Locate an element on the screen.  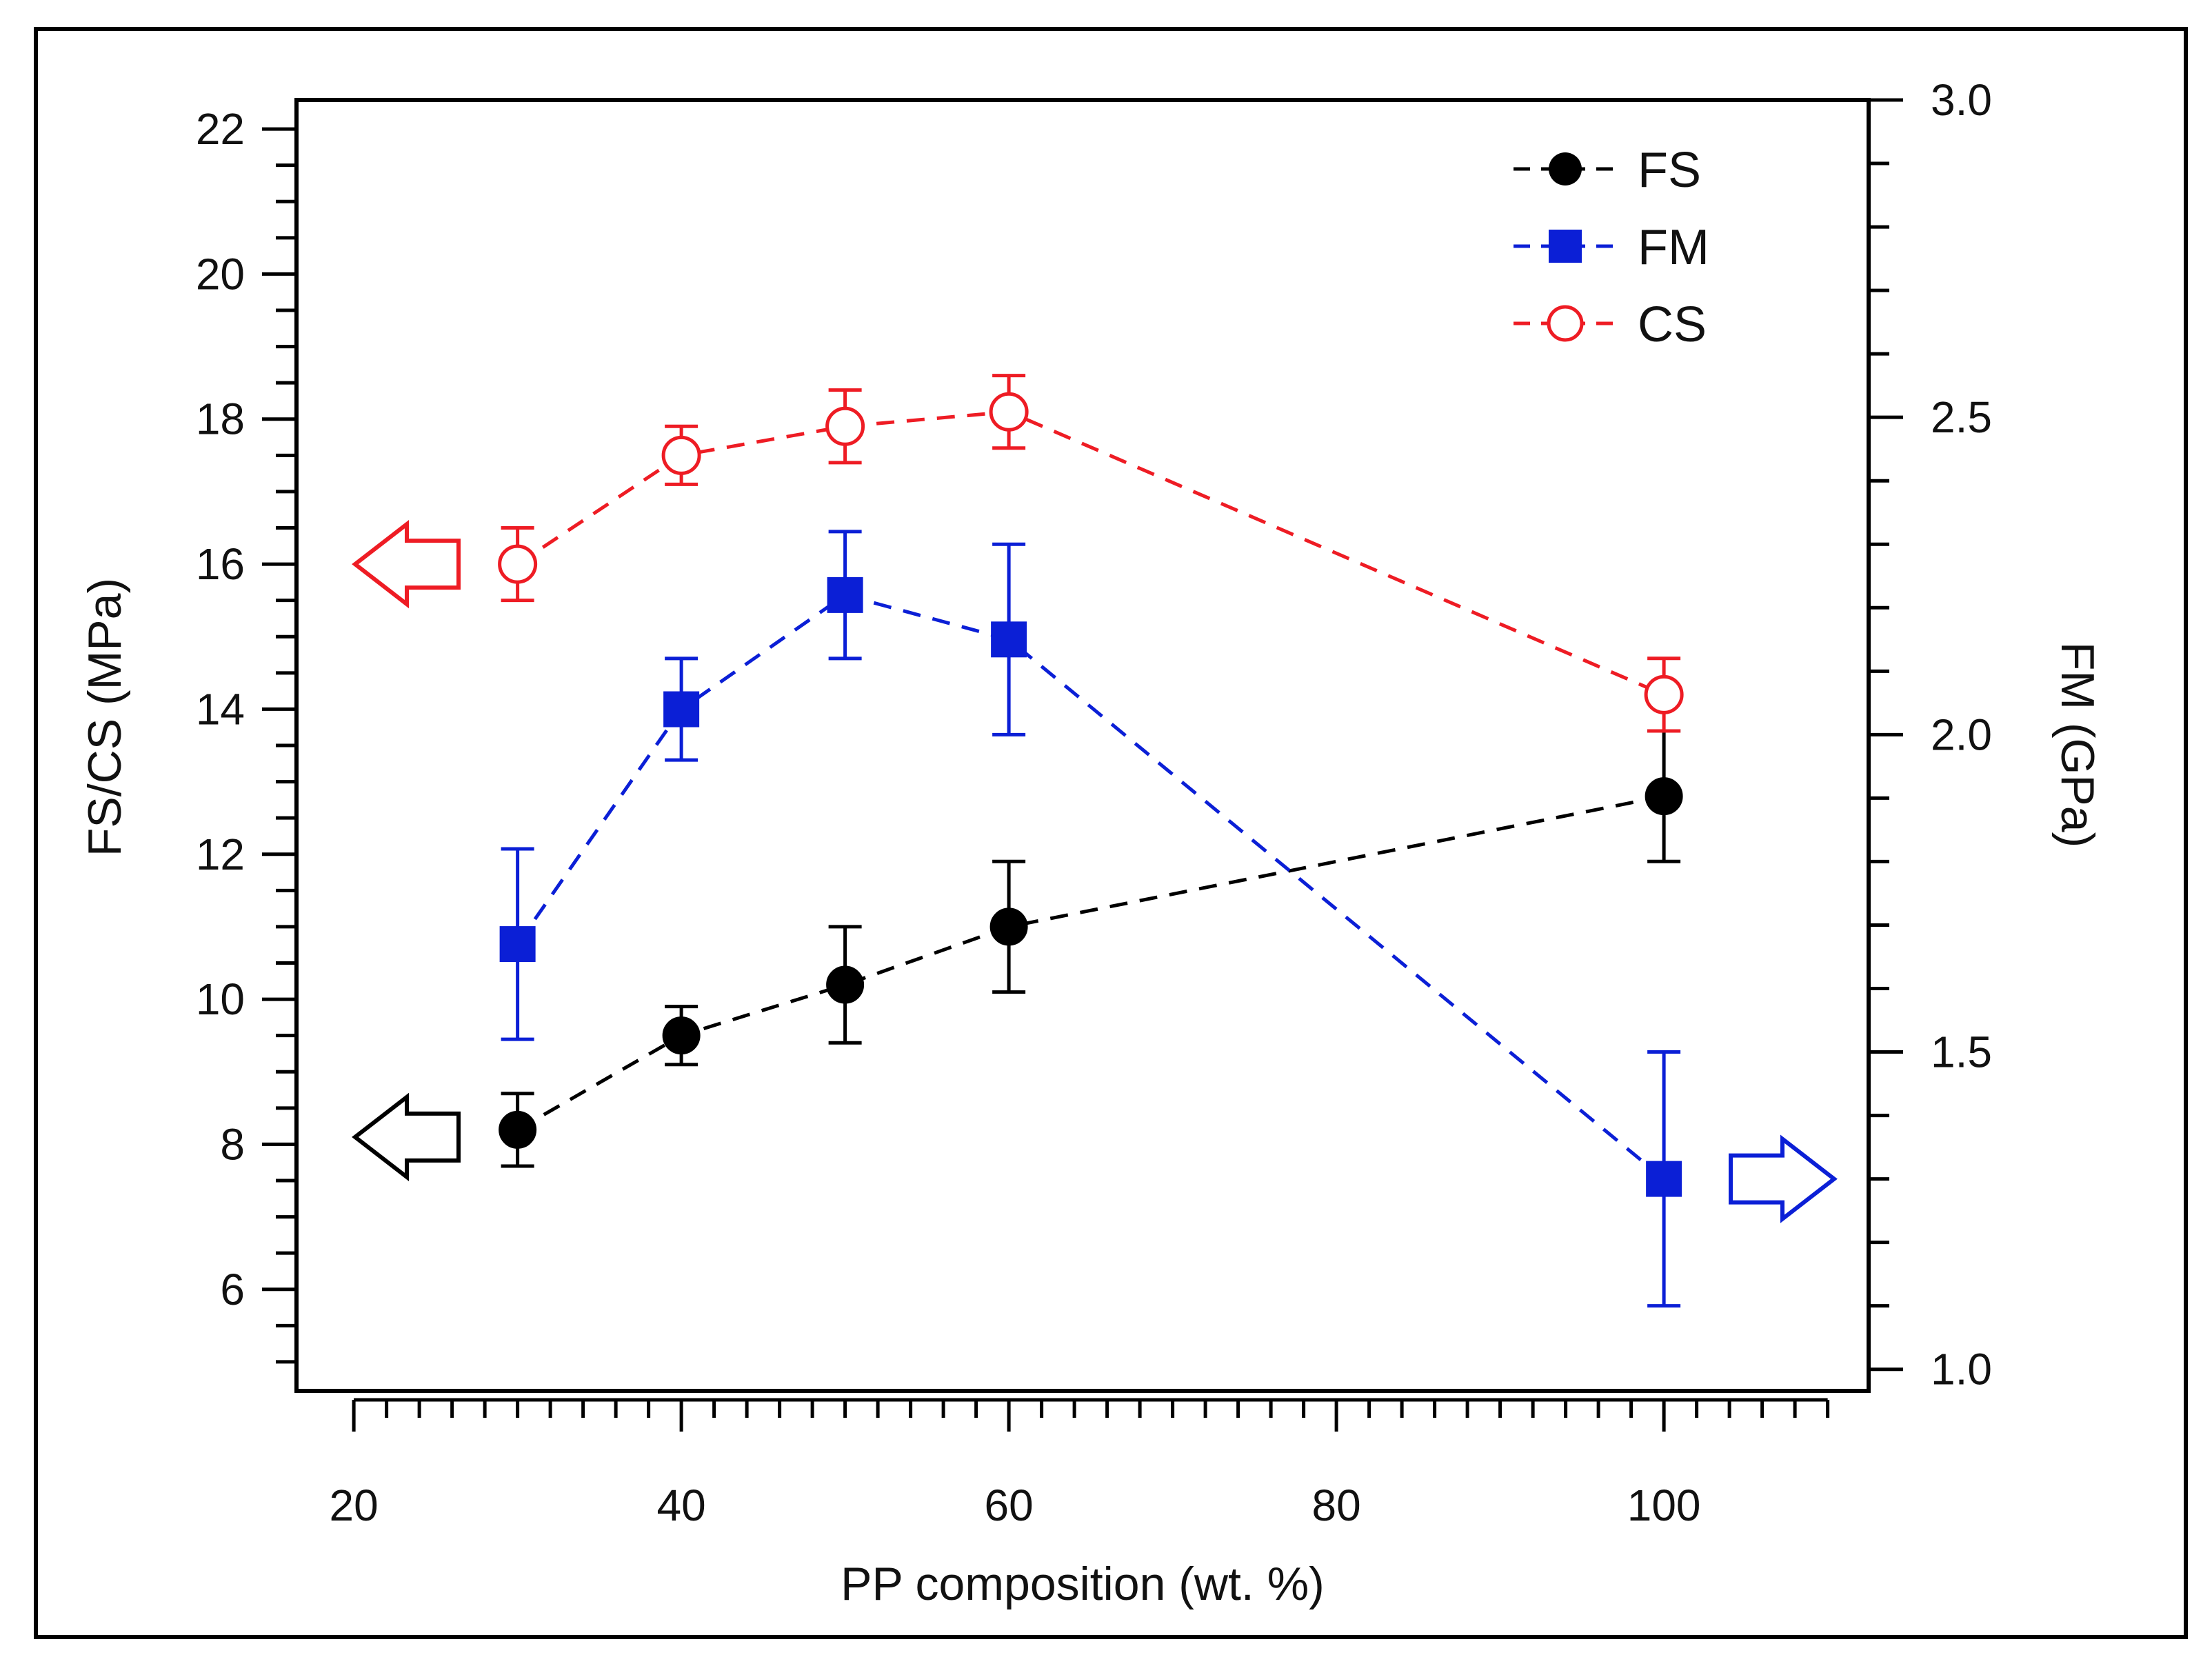
y-left-tick-label: 8 is located at coordinates (232, 1144).